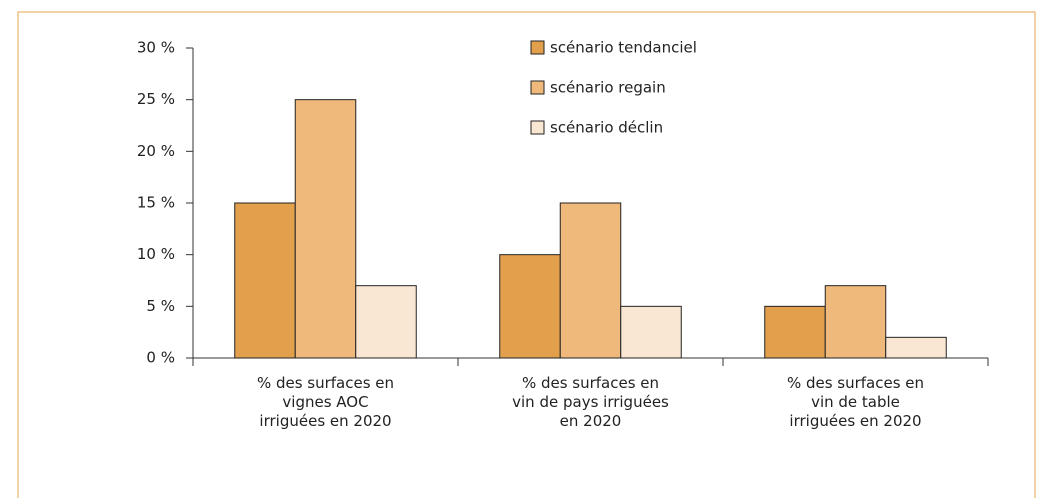 This screenshot has width=1053, height=498. What do you see at coordinates (156, 99) in the screenshot?
I see `y-tick-label: 25 %` at bounding box center [156, 99].